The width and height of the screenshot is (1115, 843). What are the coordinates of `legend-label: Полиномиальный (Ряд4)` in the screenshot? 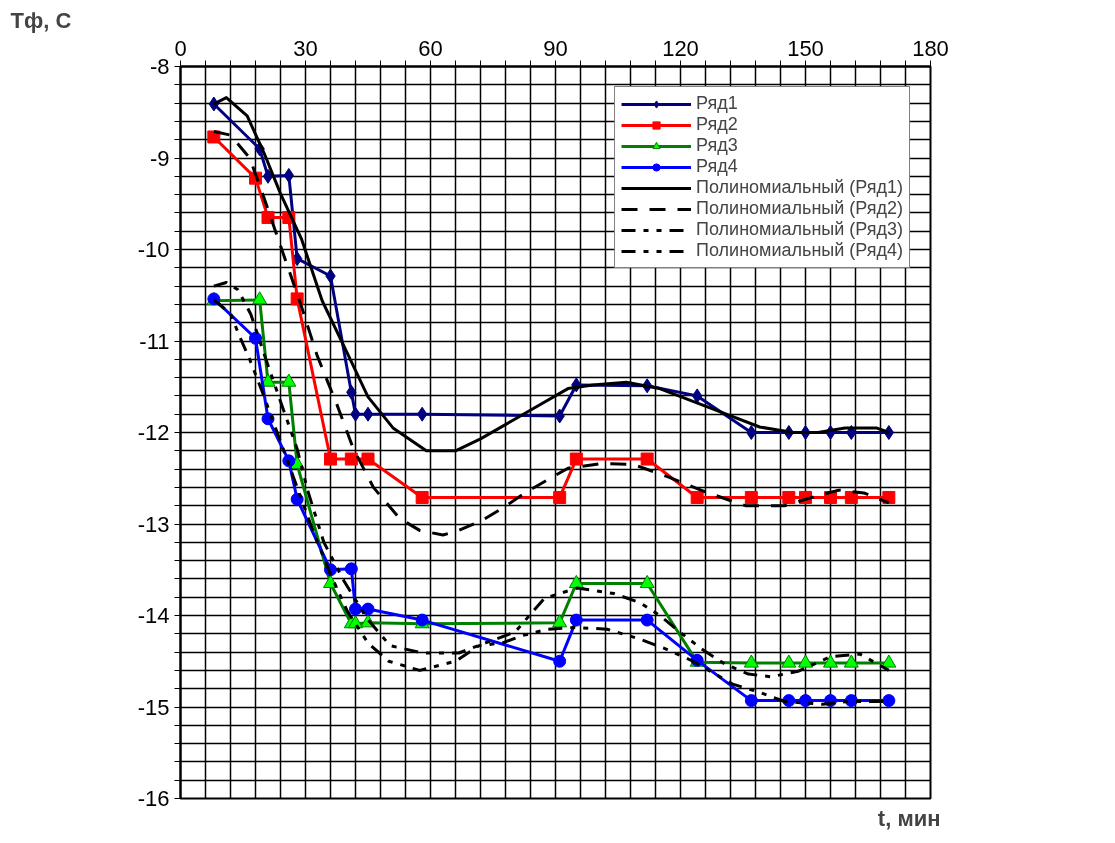 It's located at (799, 250).